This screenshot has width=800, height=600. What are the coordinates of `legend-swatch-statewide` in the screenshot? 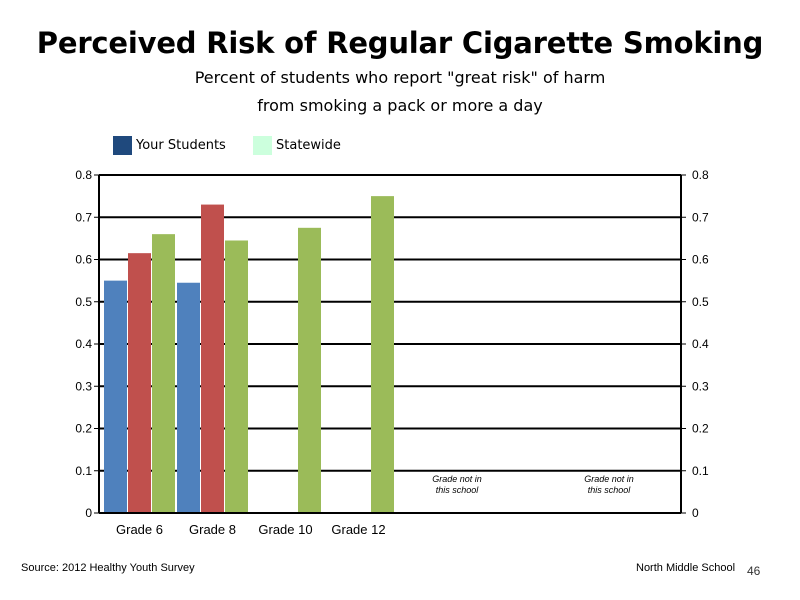 It's located at (262, 145).